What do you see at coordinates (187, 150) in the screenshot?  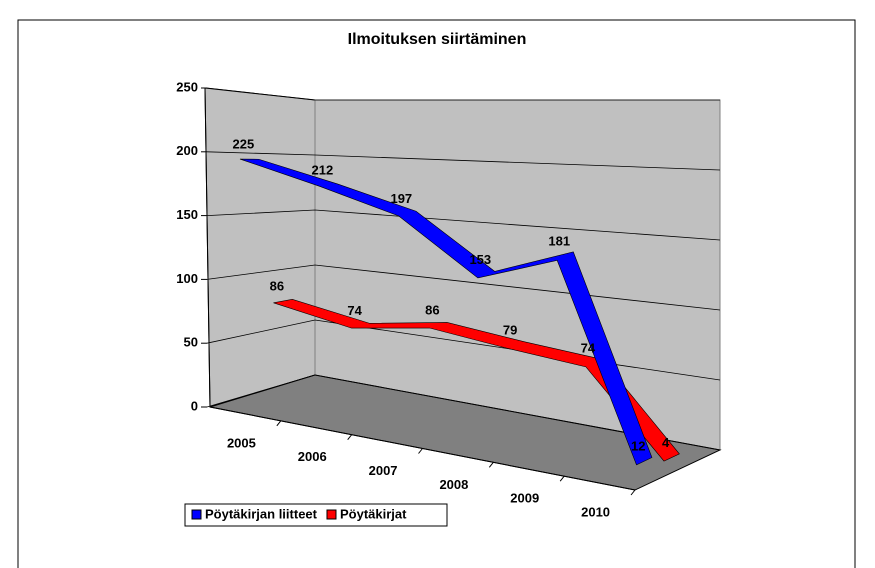 I see `y-tick-label: 200` at bounding box center [187, 150].